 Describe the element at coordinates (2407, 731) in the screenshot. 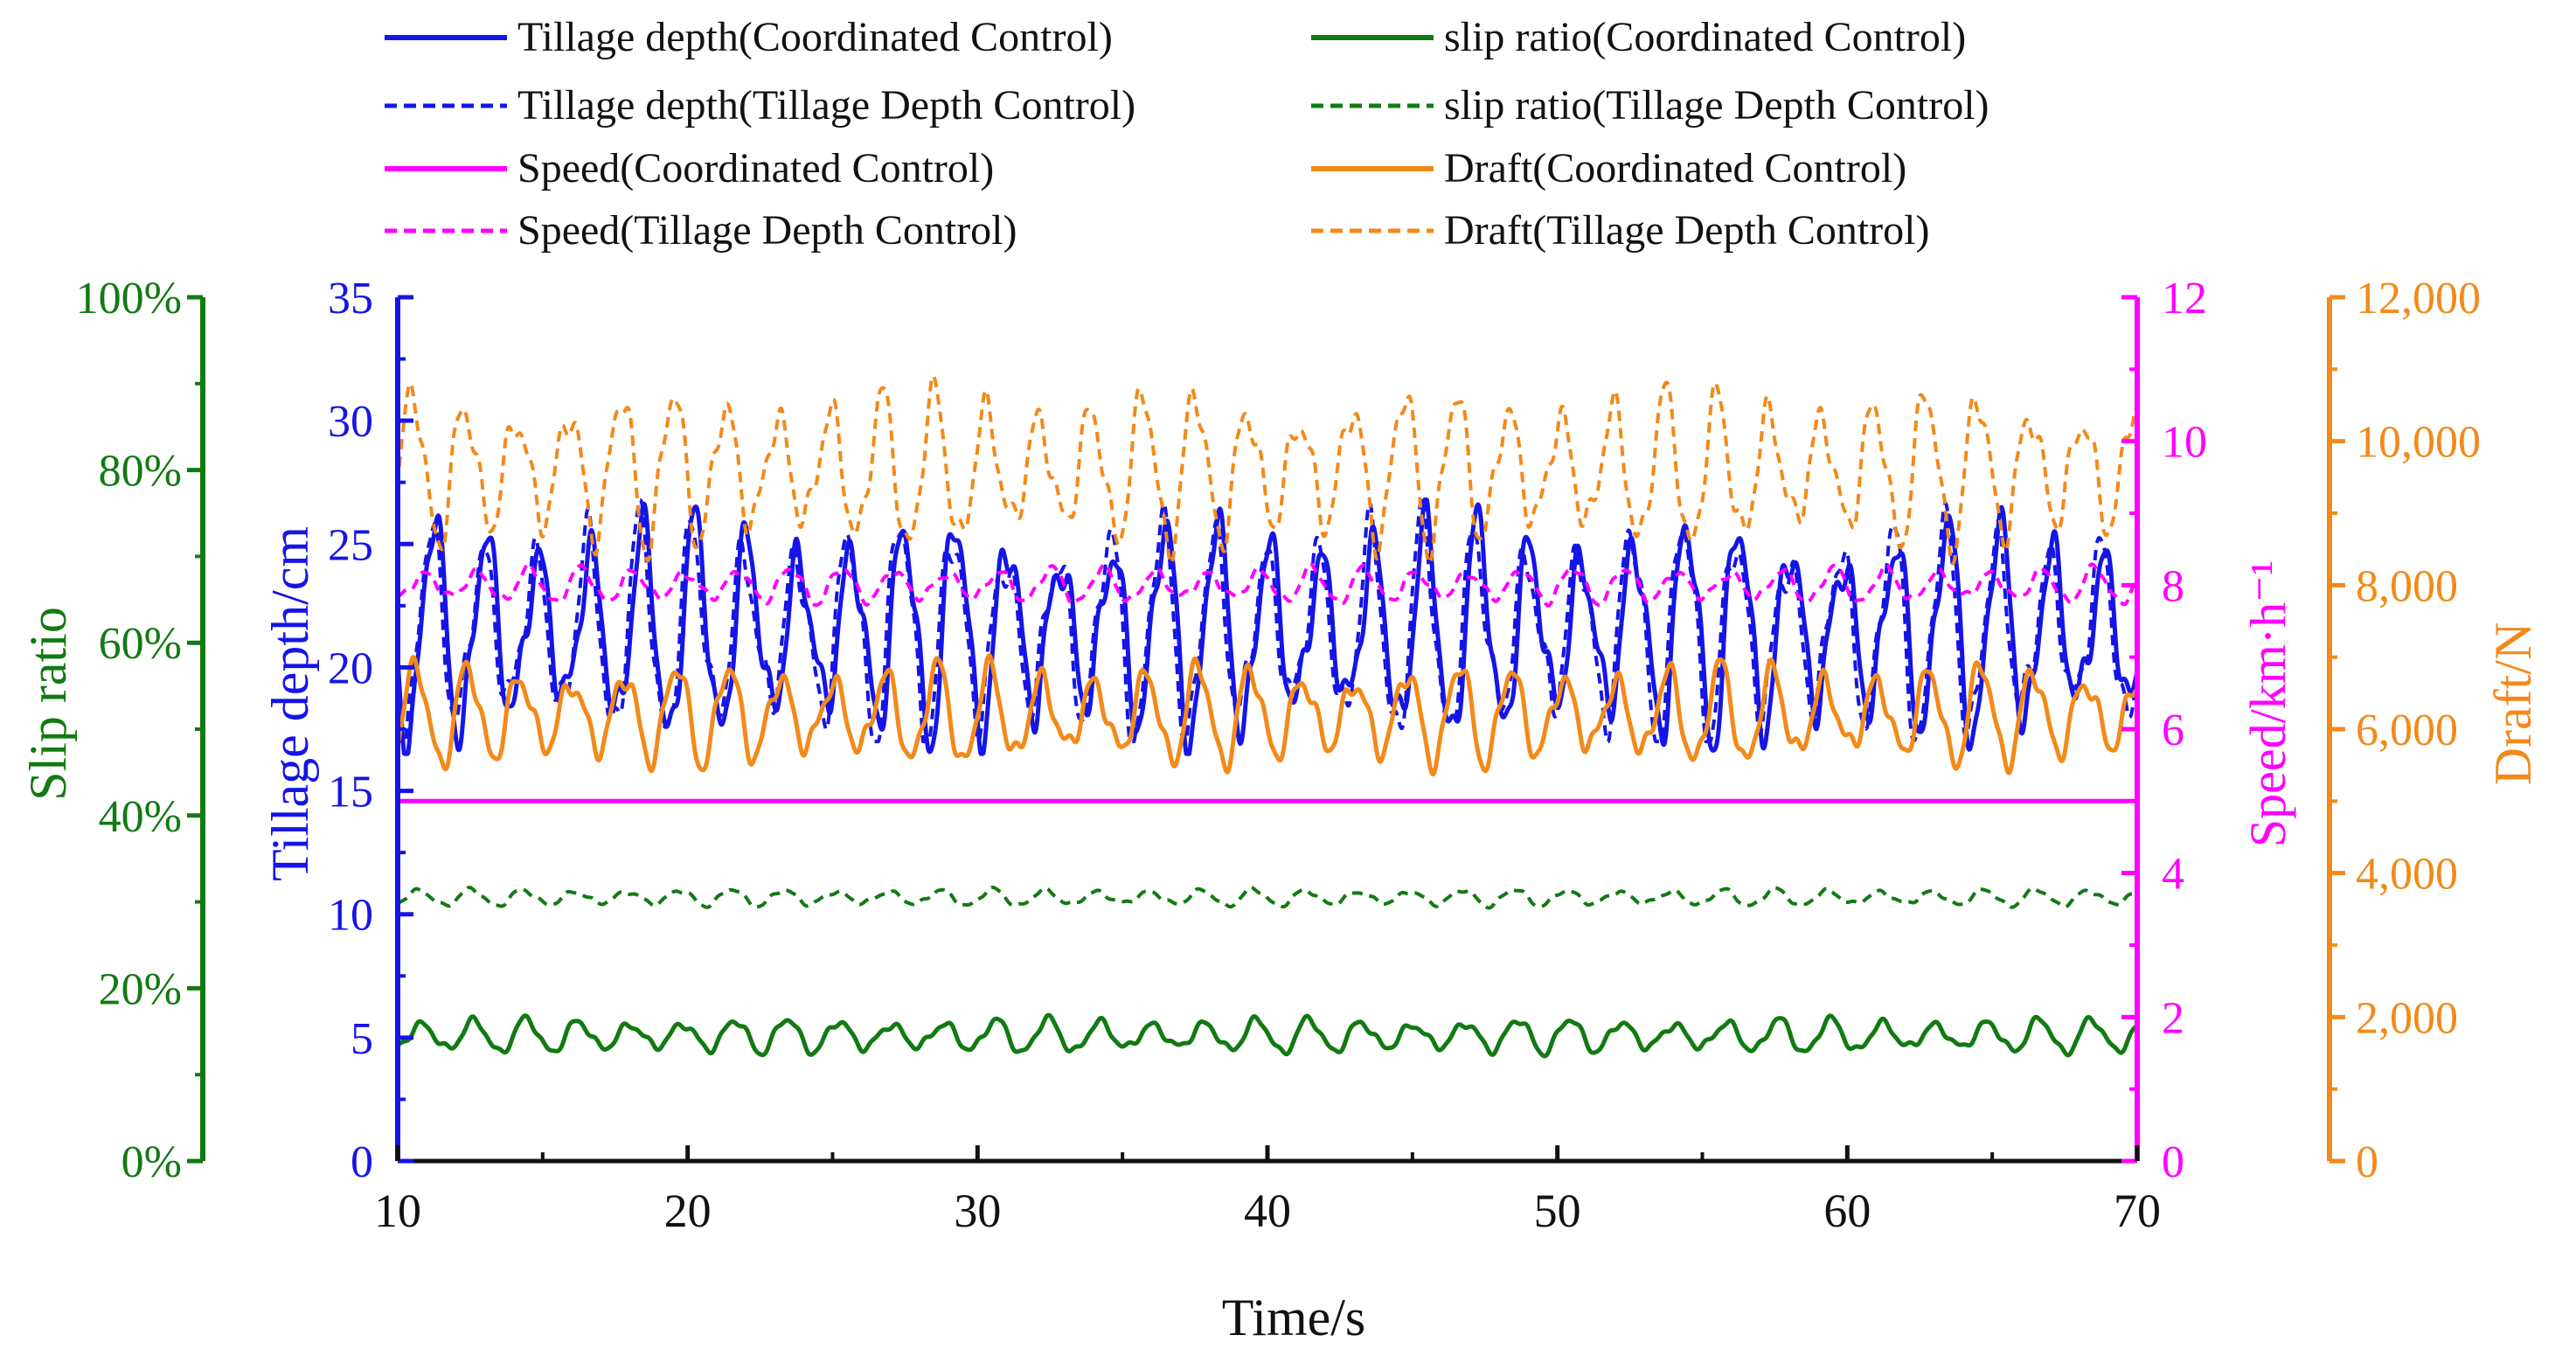

I see `draft-tick-label: 6,000` at that location.